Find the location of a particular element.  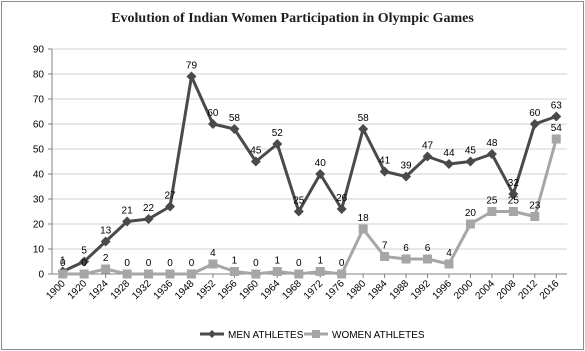

x-tick-label: 2016 is located at coordinates (550, 290).